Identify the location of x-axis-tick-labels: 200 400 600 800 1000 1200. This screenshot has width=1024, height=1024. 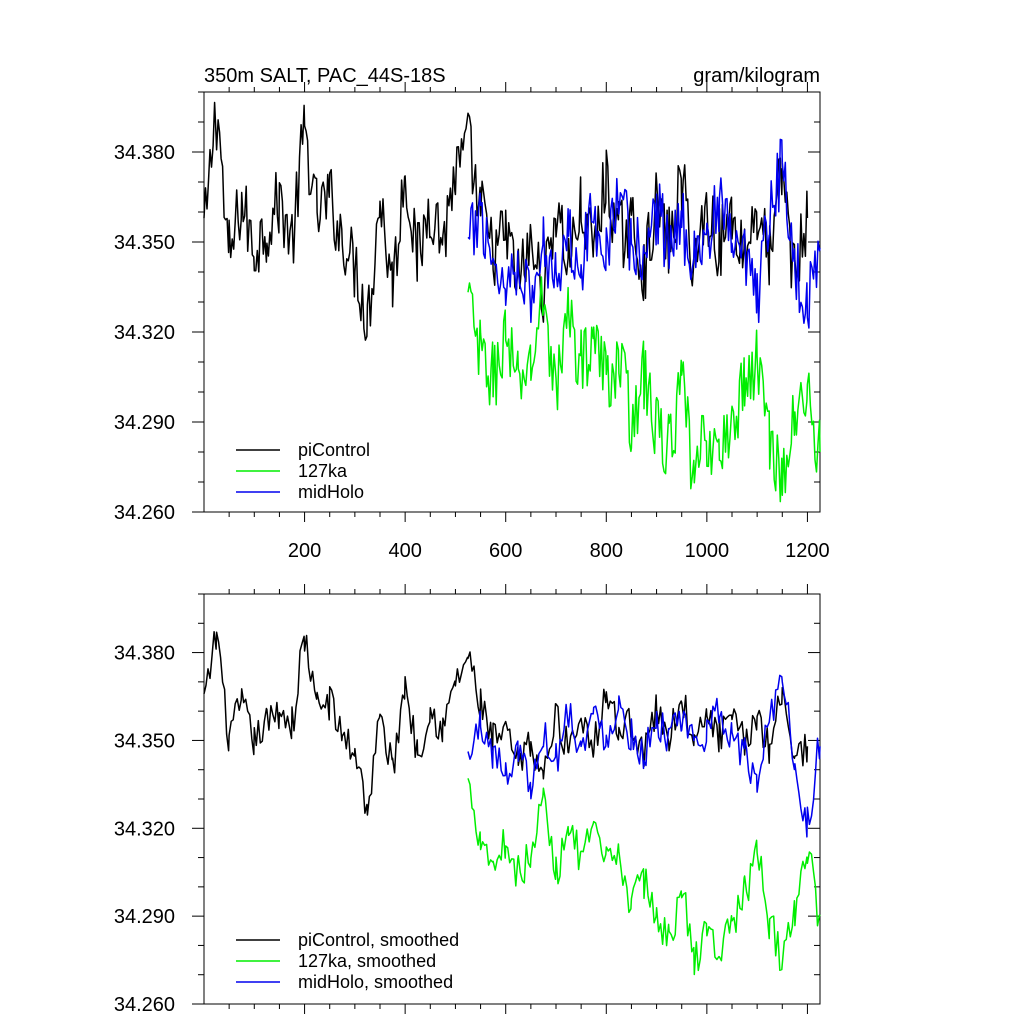
(559, 551).